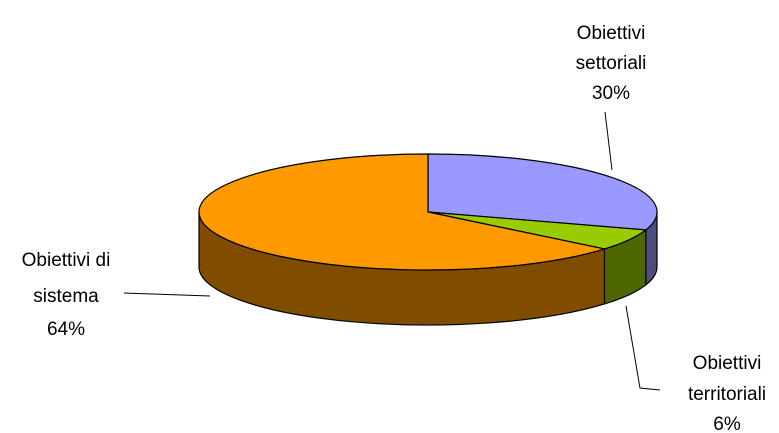  What do you see at coordinates (727, 394) in the screenshot?
I see `label-territoriali-line2: territoriali` at bounding box center [727, 394].